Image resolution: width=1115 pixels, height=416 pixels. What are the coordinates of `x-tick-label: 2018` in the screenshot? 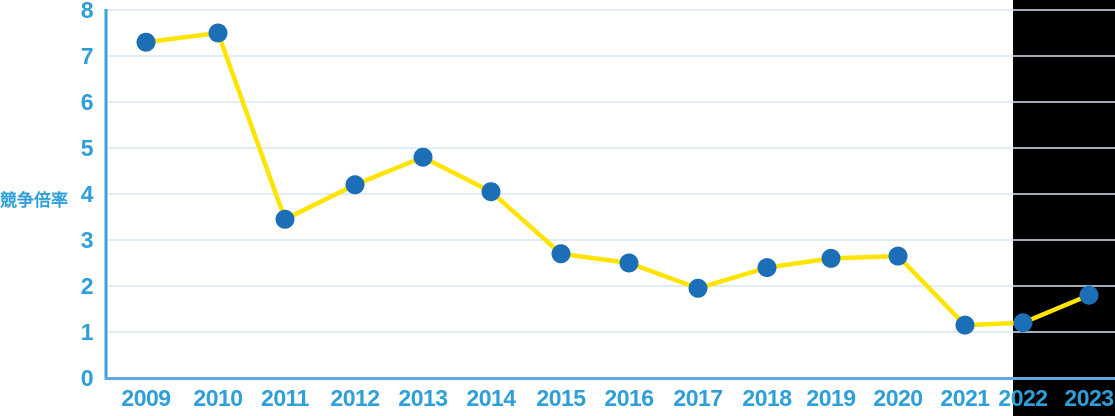 It's located at (767, 398).